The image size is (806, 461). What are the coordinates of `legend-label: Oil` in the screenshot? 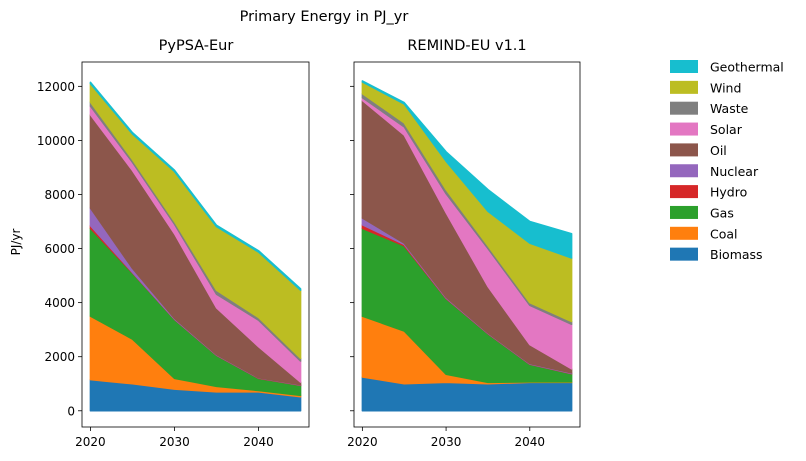 It's located at (718, 150).